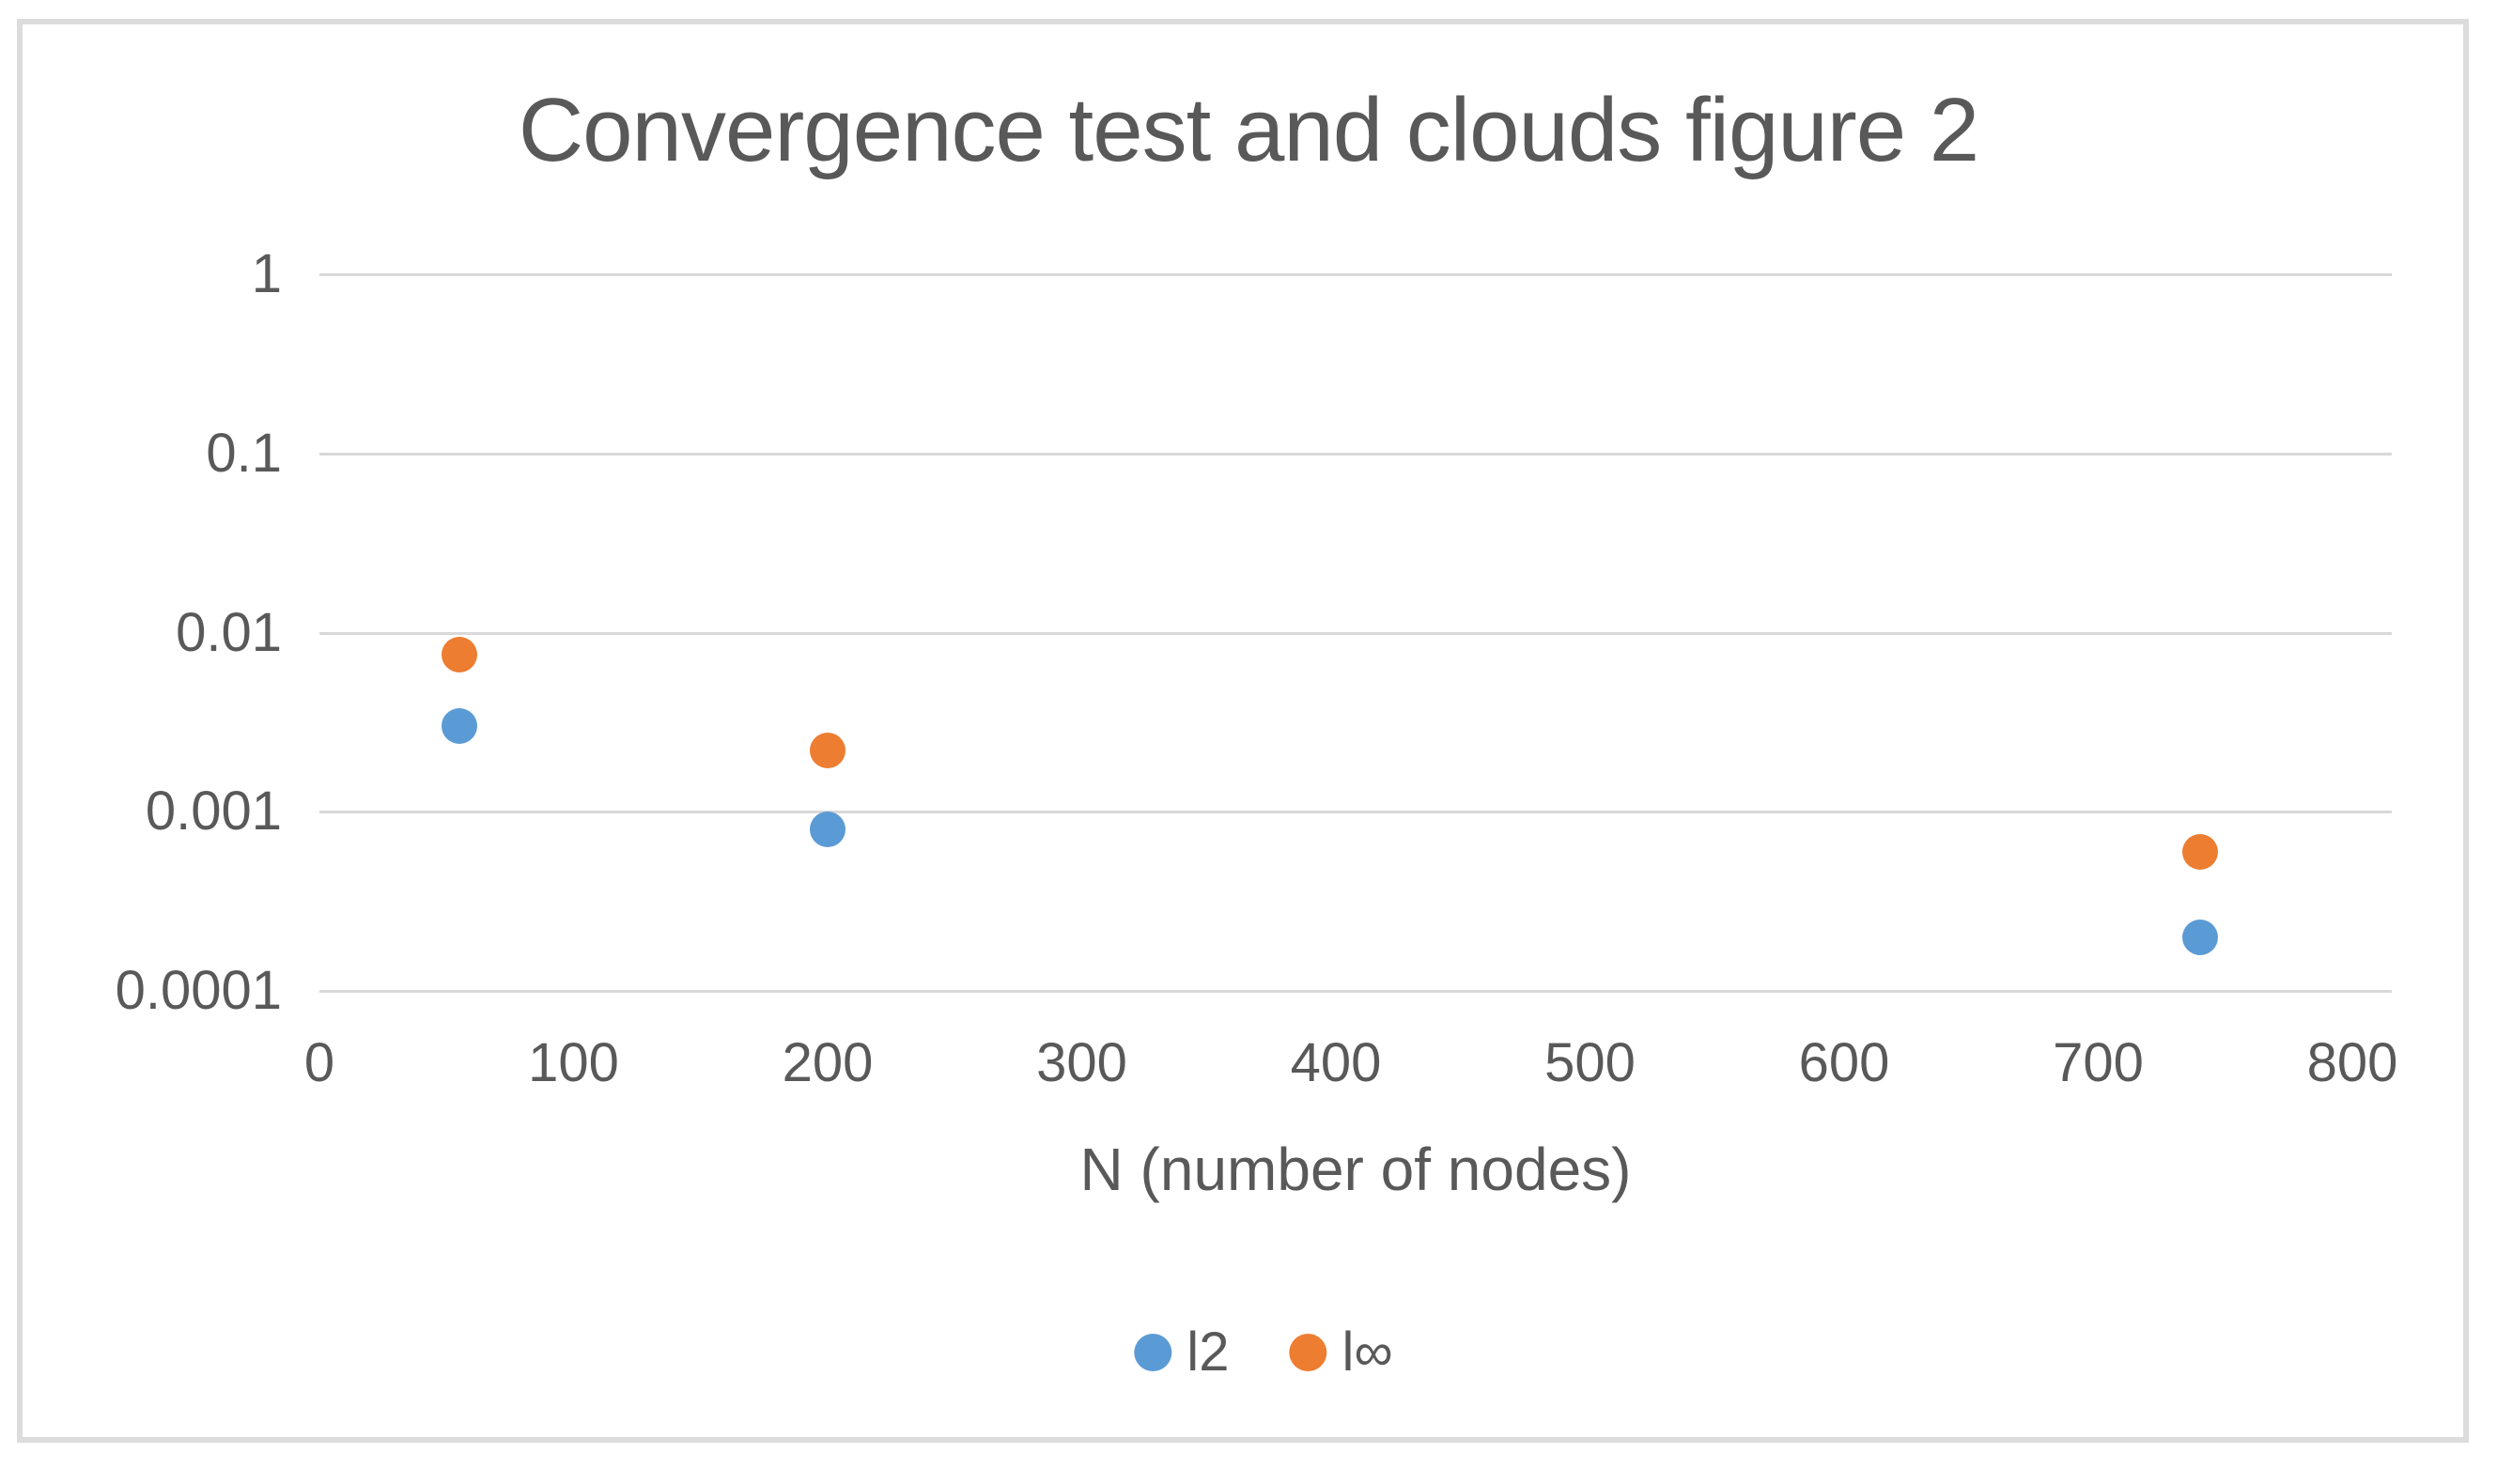 The image size is (2497, 1484). What do you see at coordinates (1263, 1353) in the screenshot?
I see `legend: l2 l∞` at bounding box center [1263, 1353].